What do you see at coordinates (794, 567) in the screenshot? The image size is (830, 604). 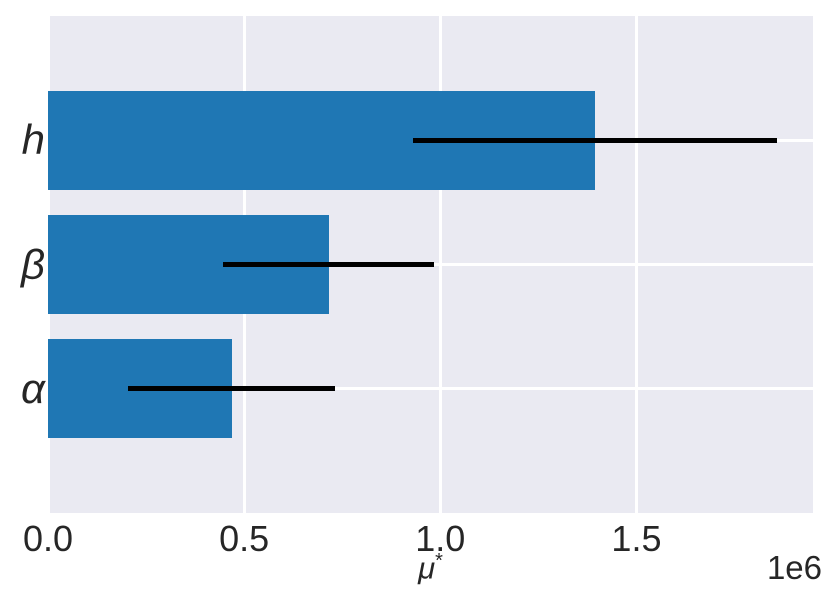 I see `axis-offset-text: 1e6` at bounding box center [794, 567].